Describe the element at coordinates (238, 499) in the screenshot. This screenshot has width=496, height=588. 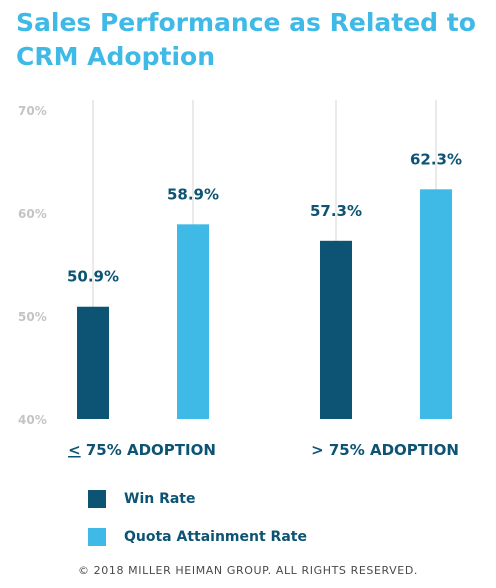
I see `legend-item-win-rate: Win Rate` at that location.